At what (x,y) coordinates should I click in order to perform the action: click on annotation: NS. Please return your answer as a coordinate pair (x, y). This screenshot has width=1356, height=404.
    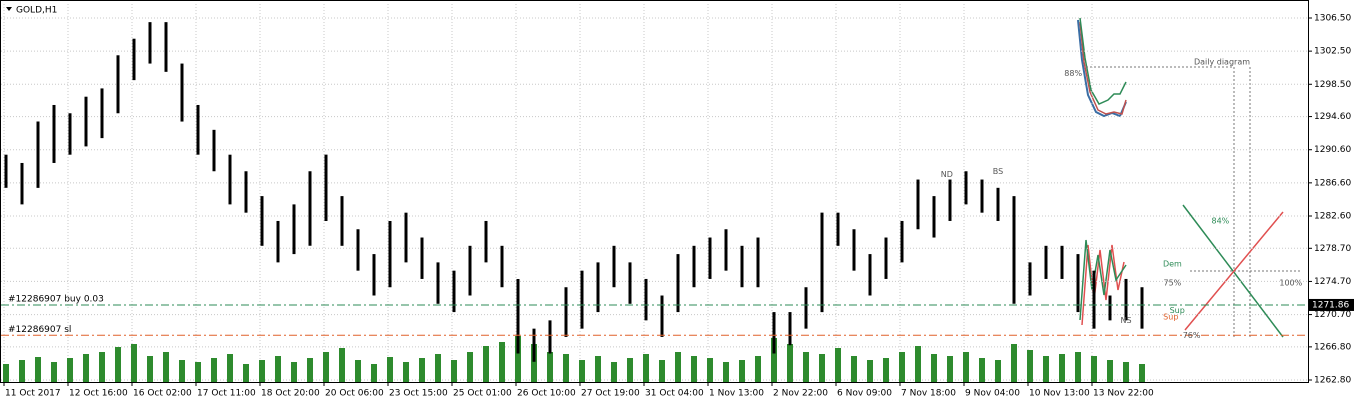
    Looking at the image, I should click on (1125, 320).